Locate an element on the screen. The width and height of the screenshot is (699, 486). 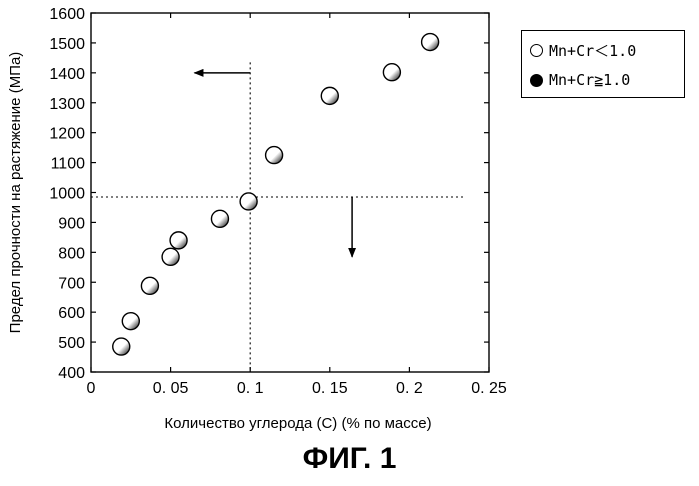
y-tick-label: 500 is located at coordinates (71, 343).